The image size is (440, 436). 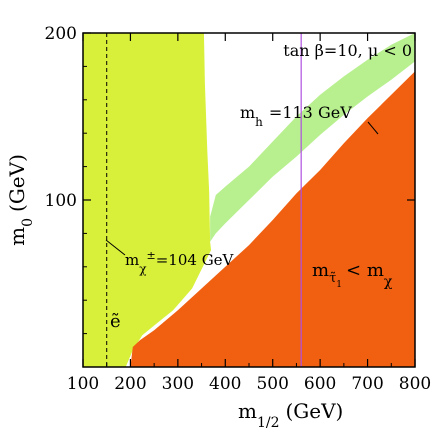 I want to click on y-tick-label: 100, so click(x=61, y=201).